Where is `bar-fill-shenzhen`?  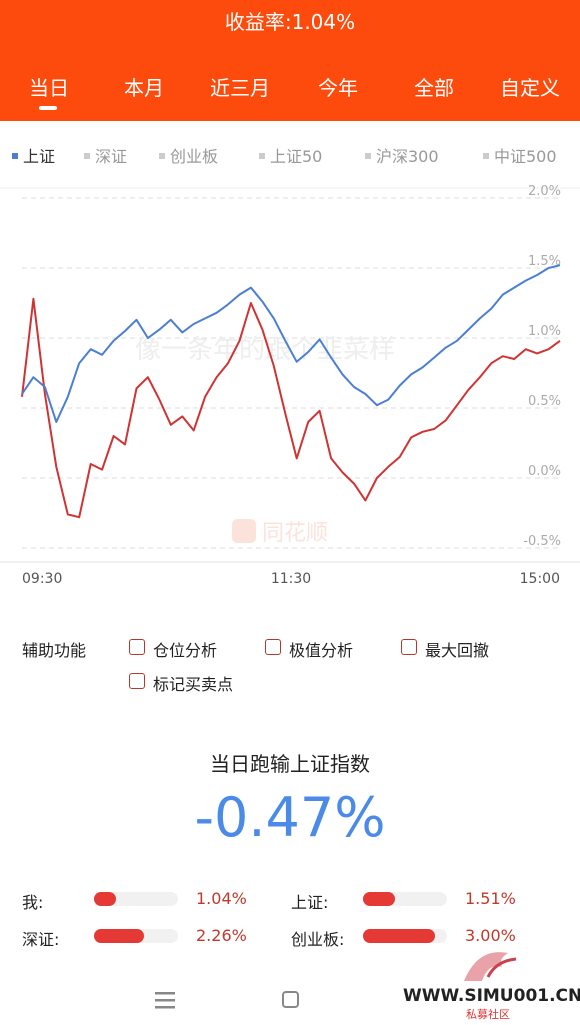 bar-fill-shenzhen is located at coordinates (119, 936).